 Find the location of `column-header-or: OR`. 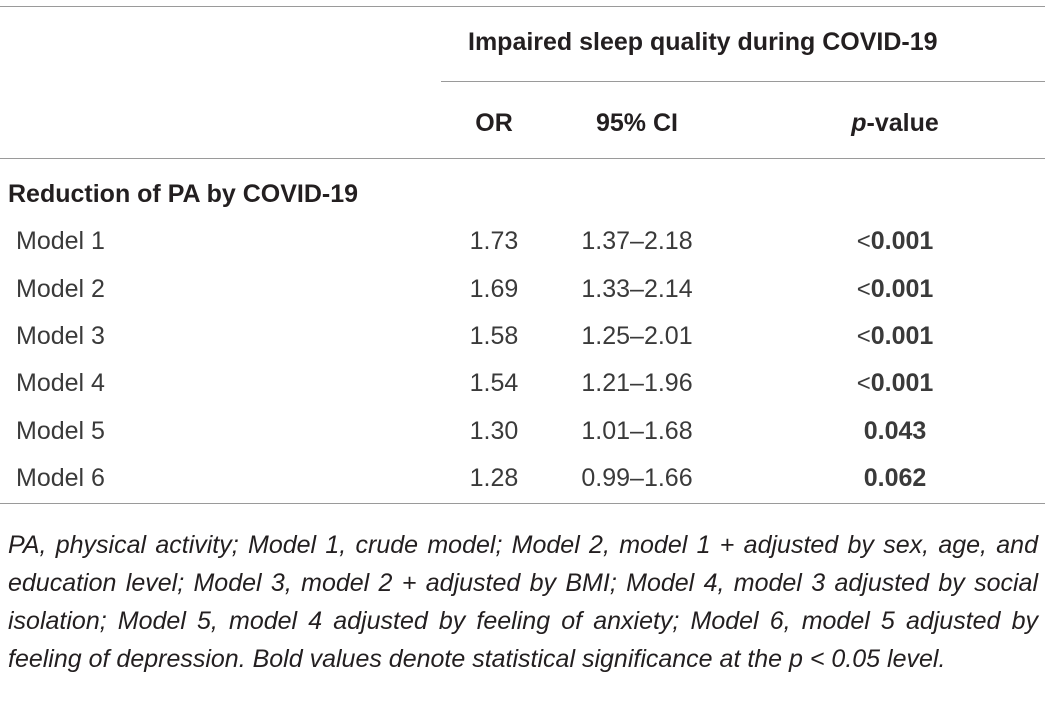

column-header-or: OR is located at coordinates (494, 123).